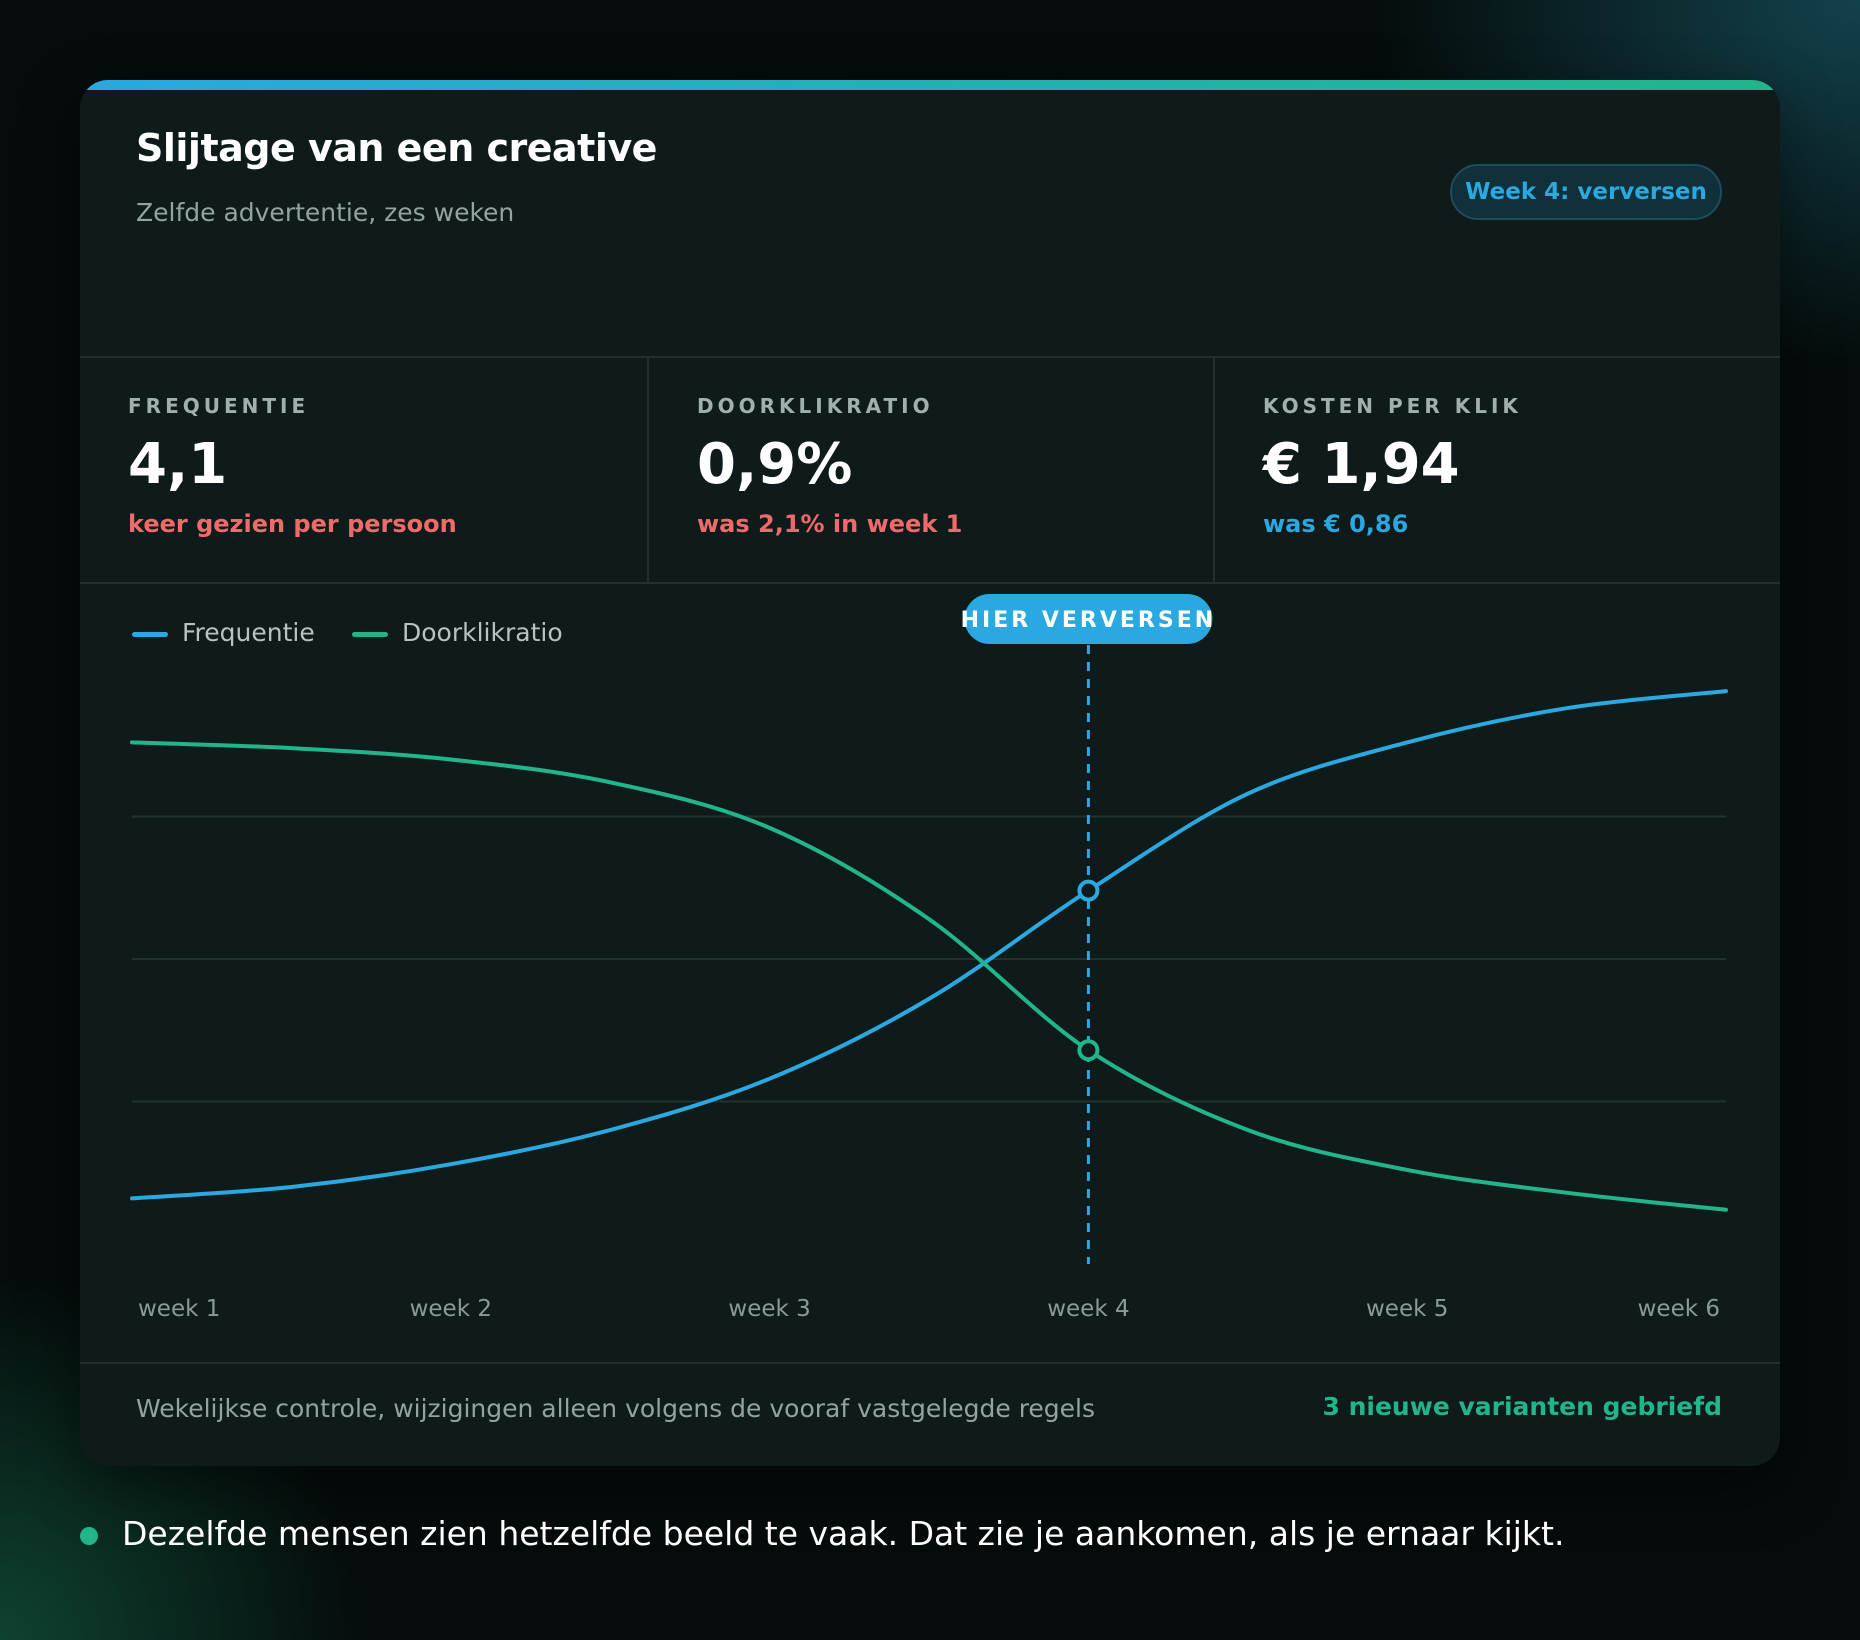 This screenshot has width=1860, height=1640. Describe the element at coordinates (396, 148) in the screenshot. I see `card-title: Slijtage van een creative` at that location.